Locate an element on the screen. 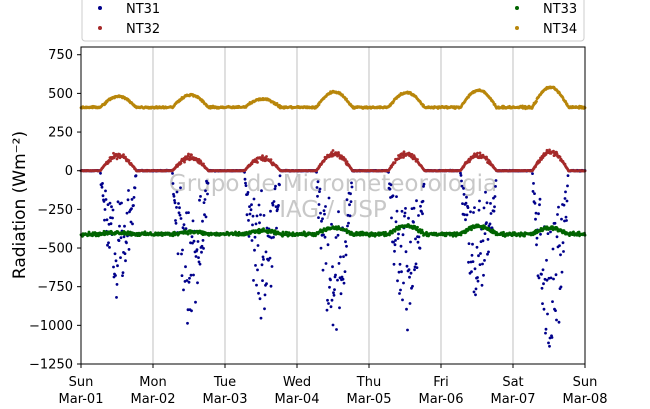 The width and height of the screenshot is (650, 409). watermark-line-2: IAG / USP is located at coordinates (333, 210).